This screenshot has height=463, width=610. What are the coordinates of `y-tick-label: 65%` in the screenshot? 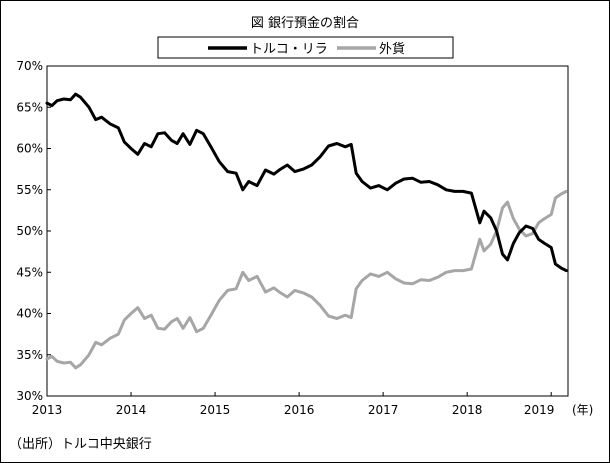 It's located at (29, 107).